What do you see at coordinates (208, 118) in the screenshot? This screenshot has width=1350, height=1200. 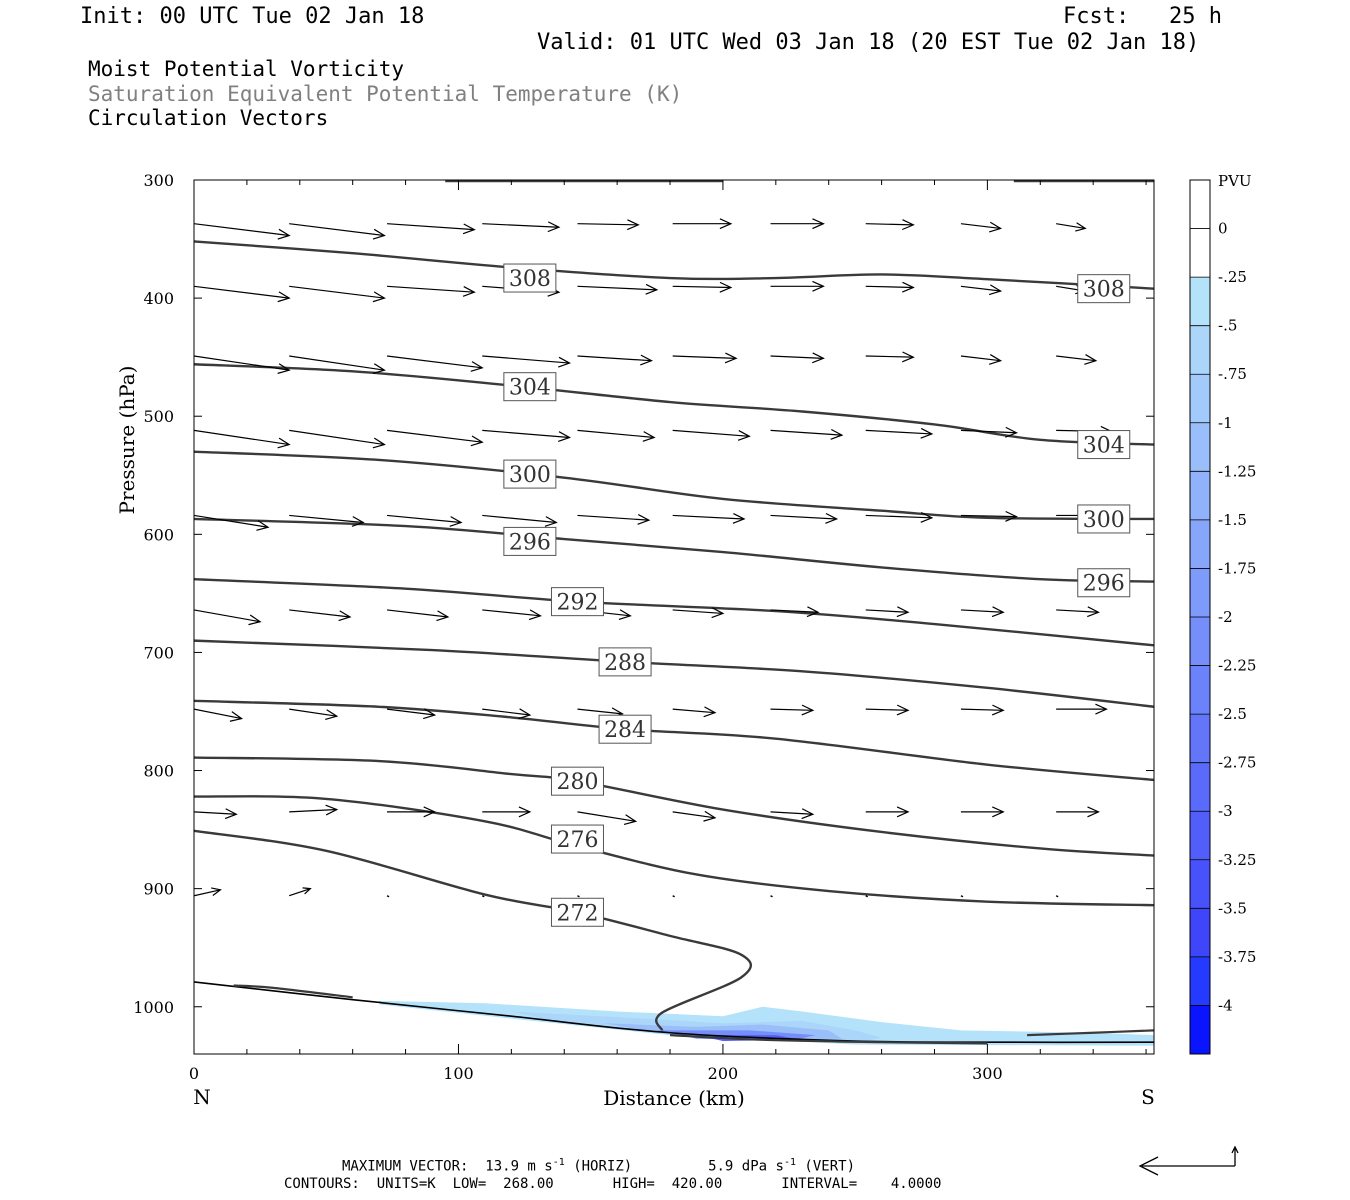 I see `field-line-vectors: Circulation Vectors` at bounding box center [208, 118].